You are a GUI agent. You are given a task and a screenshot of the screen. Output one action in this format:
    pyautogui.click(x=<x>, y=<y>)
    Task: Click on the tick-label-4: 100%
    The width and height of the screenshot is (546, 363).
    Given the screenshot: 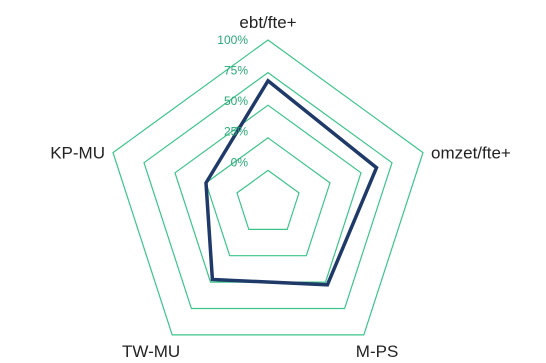 What is the action you would take?
    pyautogui.click(x=232, y=40)
    